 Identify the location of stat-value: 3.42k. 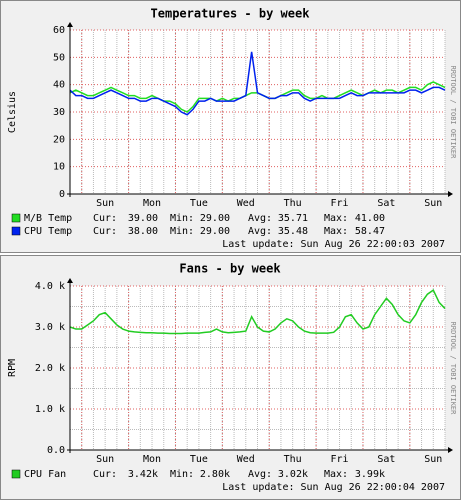
(143, 474).